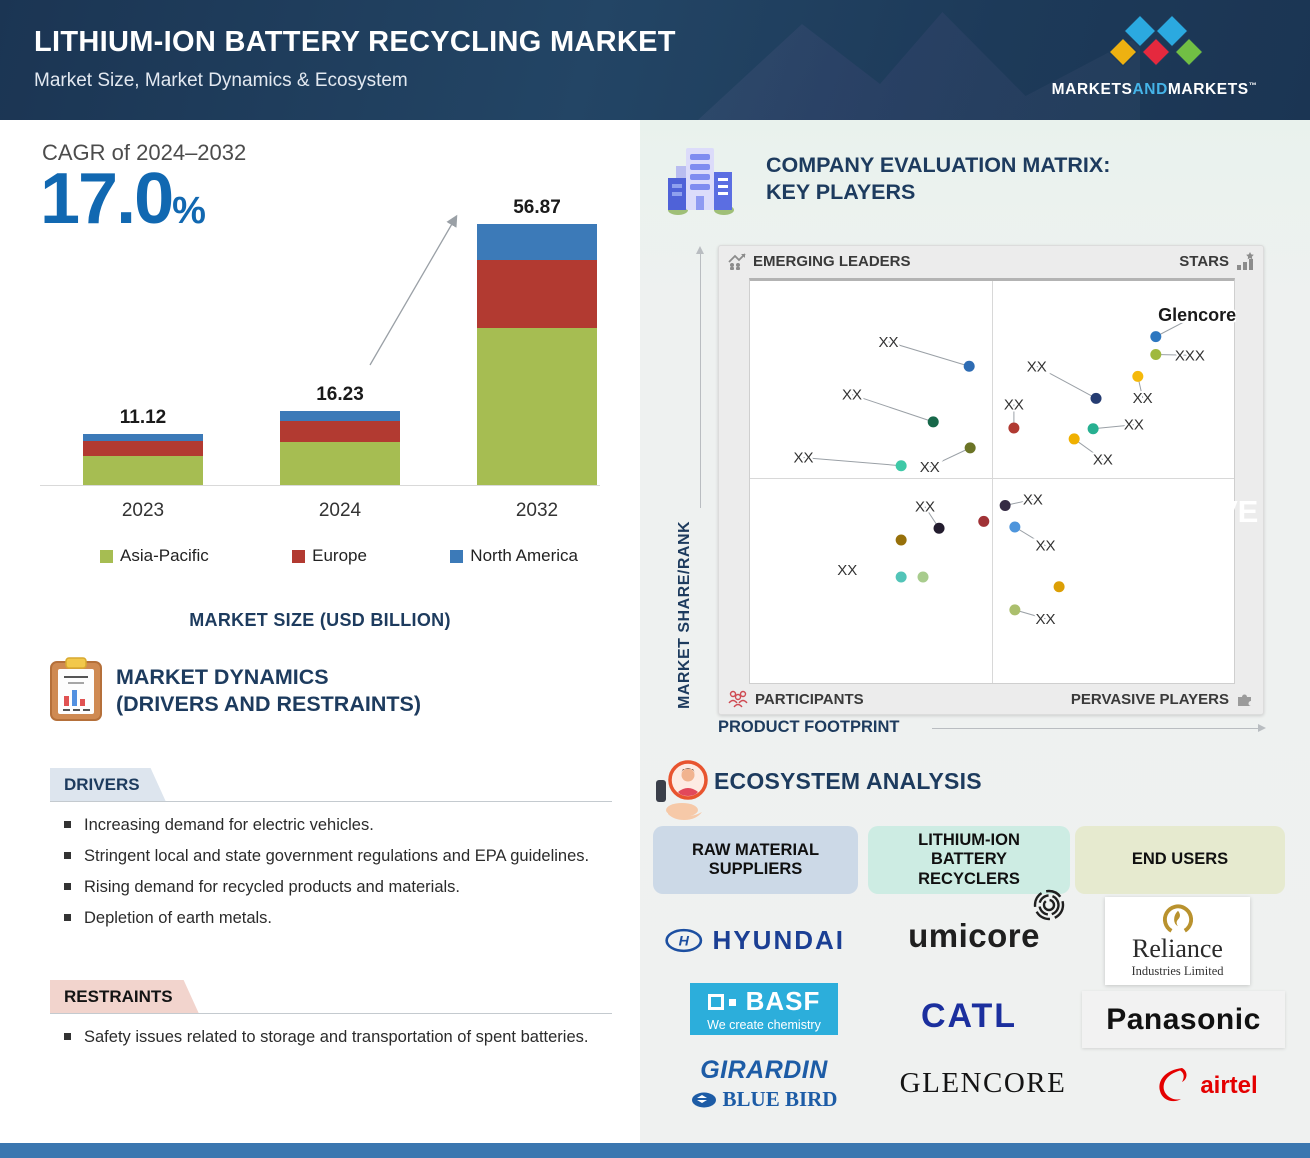 Image resolution: width=1310 pixels, height=1158 pixels. What do you see at coordinates (1197, 315) in the screenshot?
I see `scatter-label: Glencore` at bounding box center [1197, 315].